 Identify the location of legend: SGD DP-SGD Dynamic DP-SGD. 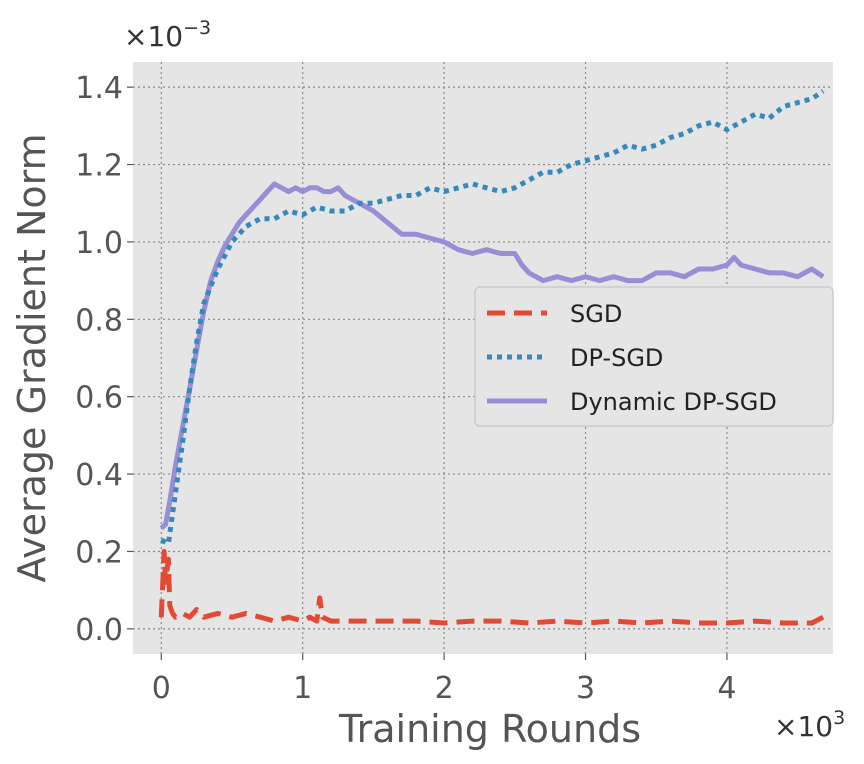
(654, 356).